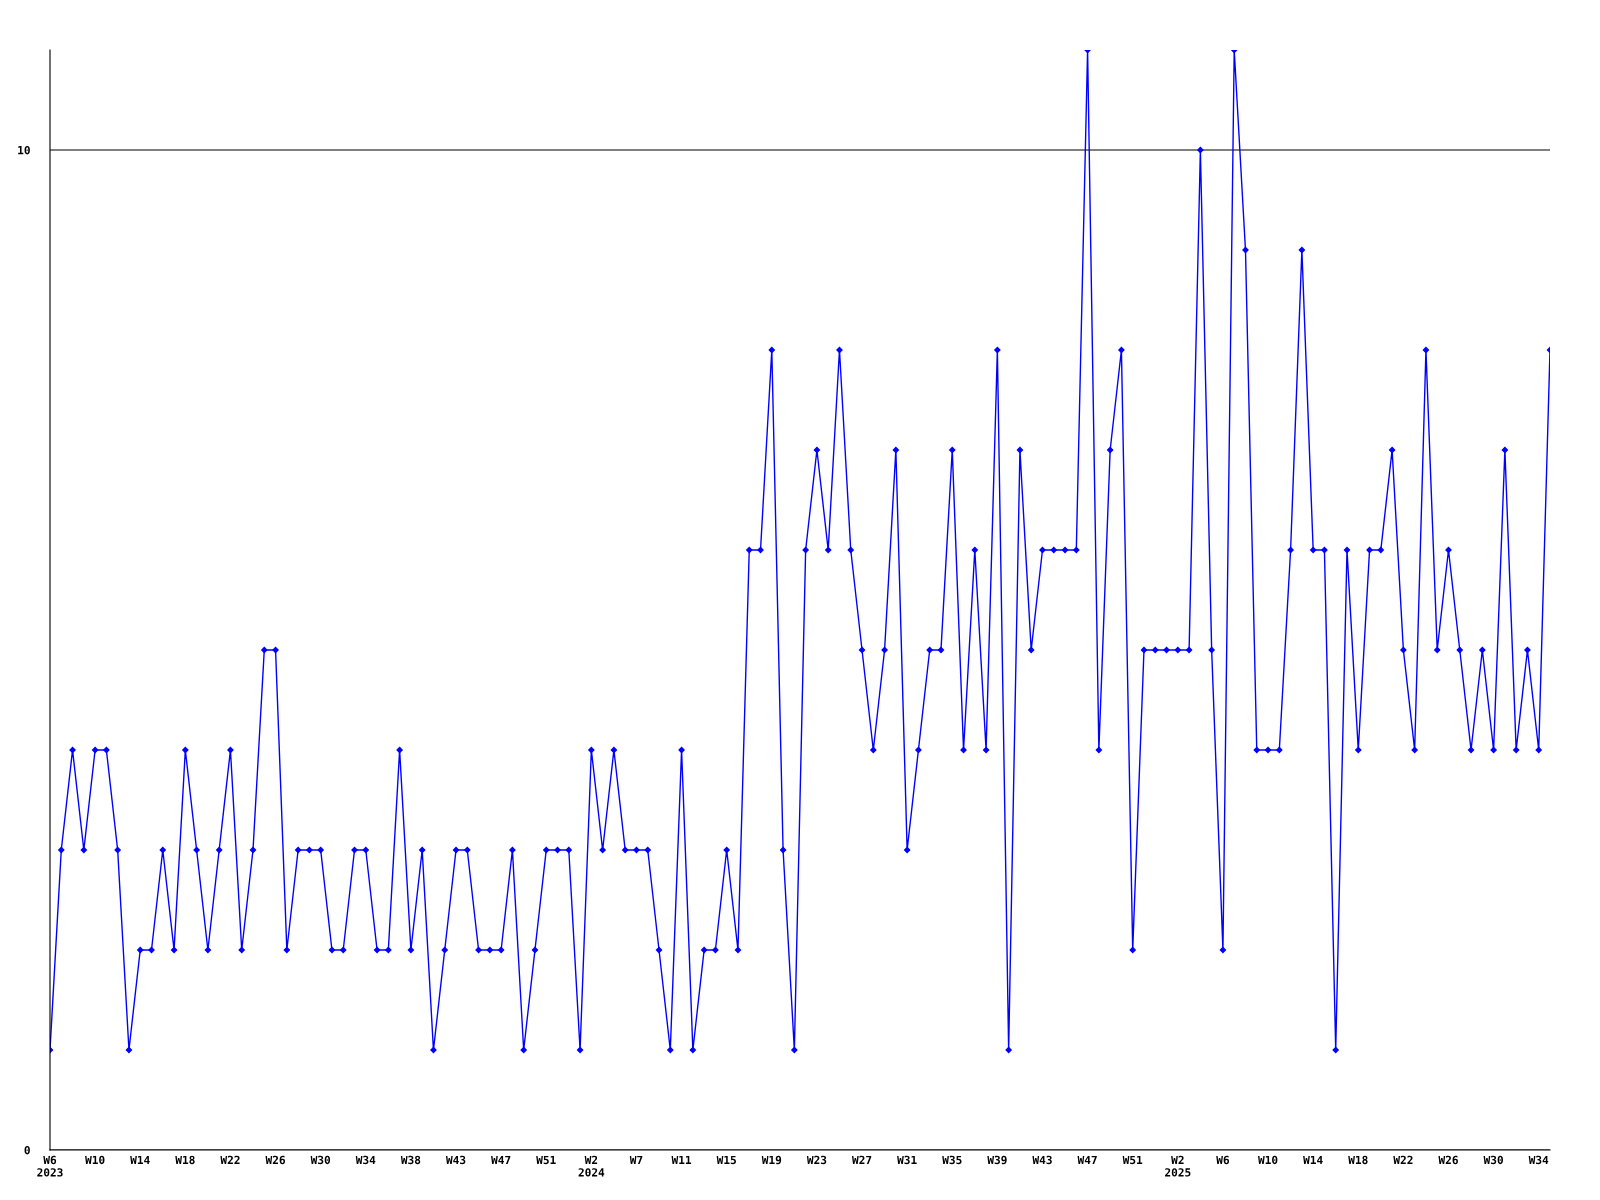 Image resolution: width=1600 pixels, height=1200 pixels. What do you see at coordinates (997, 1160) in the screenshot?
I see `x-tick-label: W39` at bounding box center [997, 1160].